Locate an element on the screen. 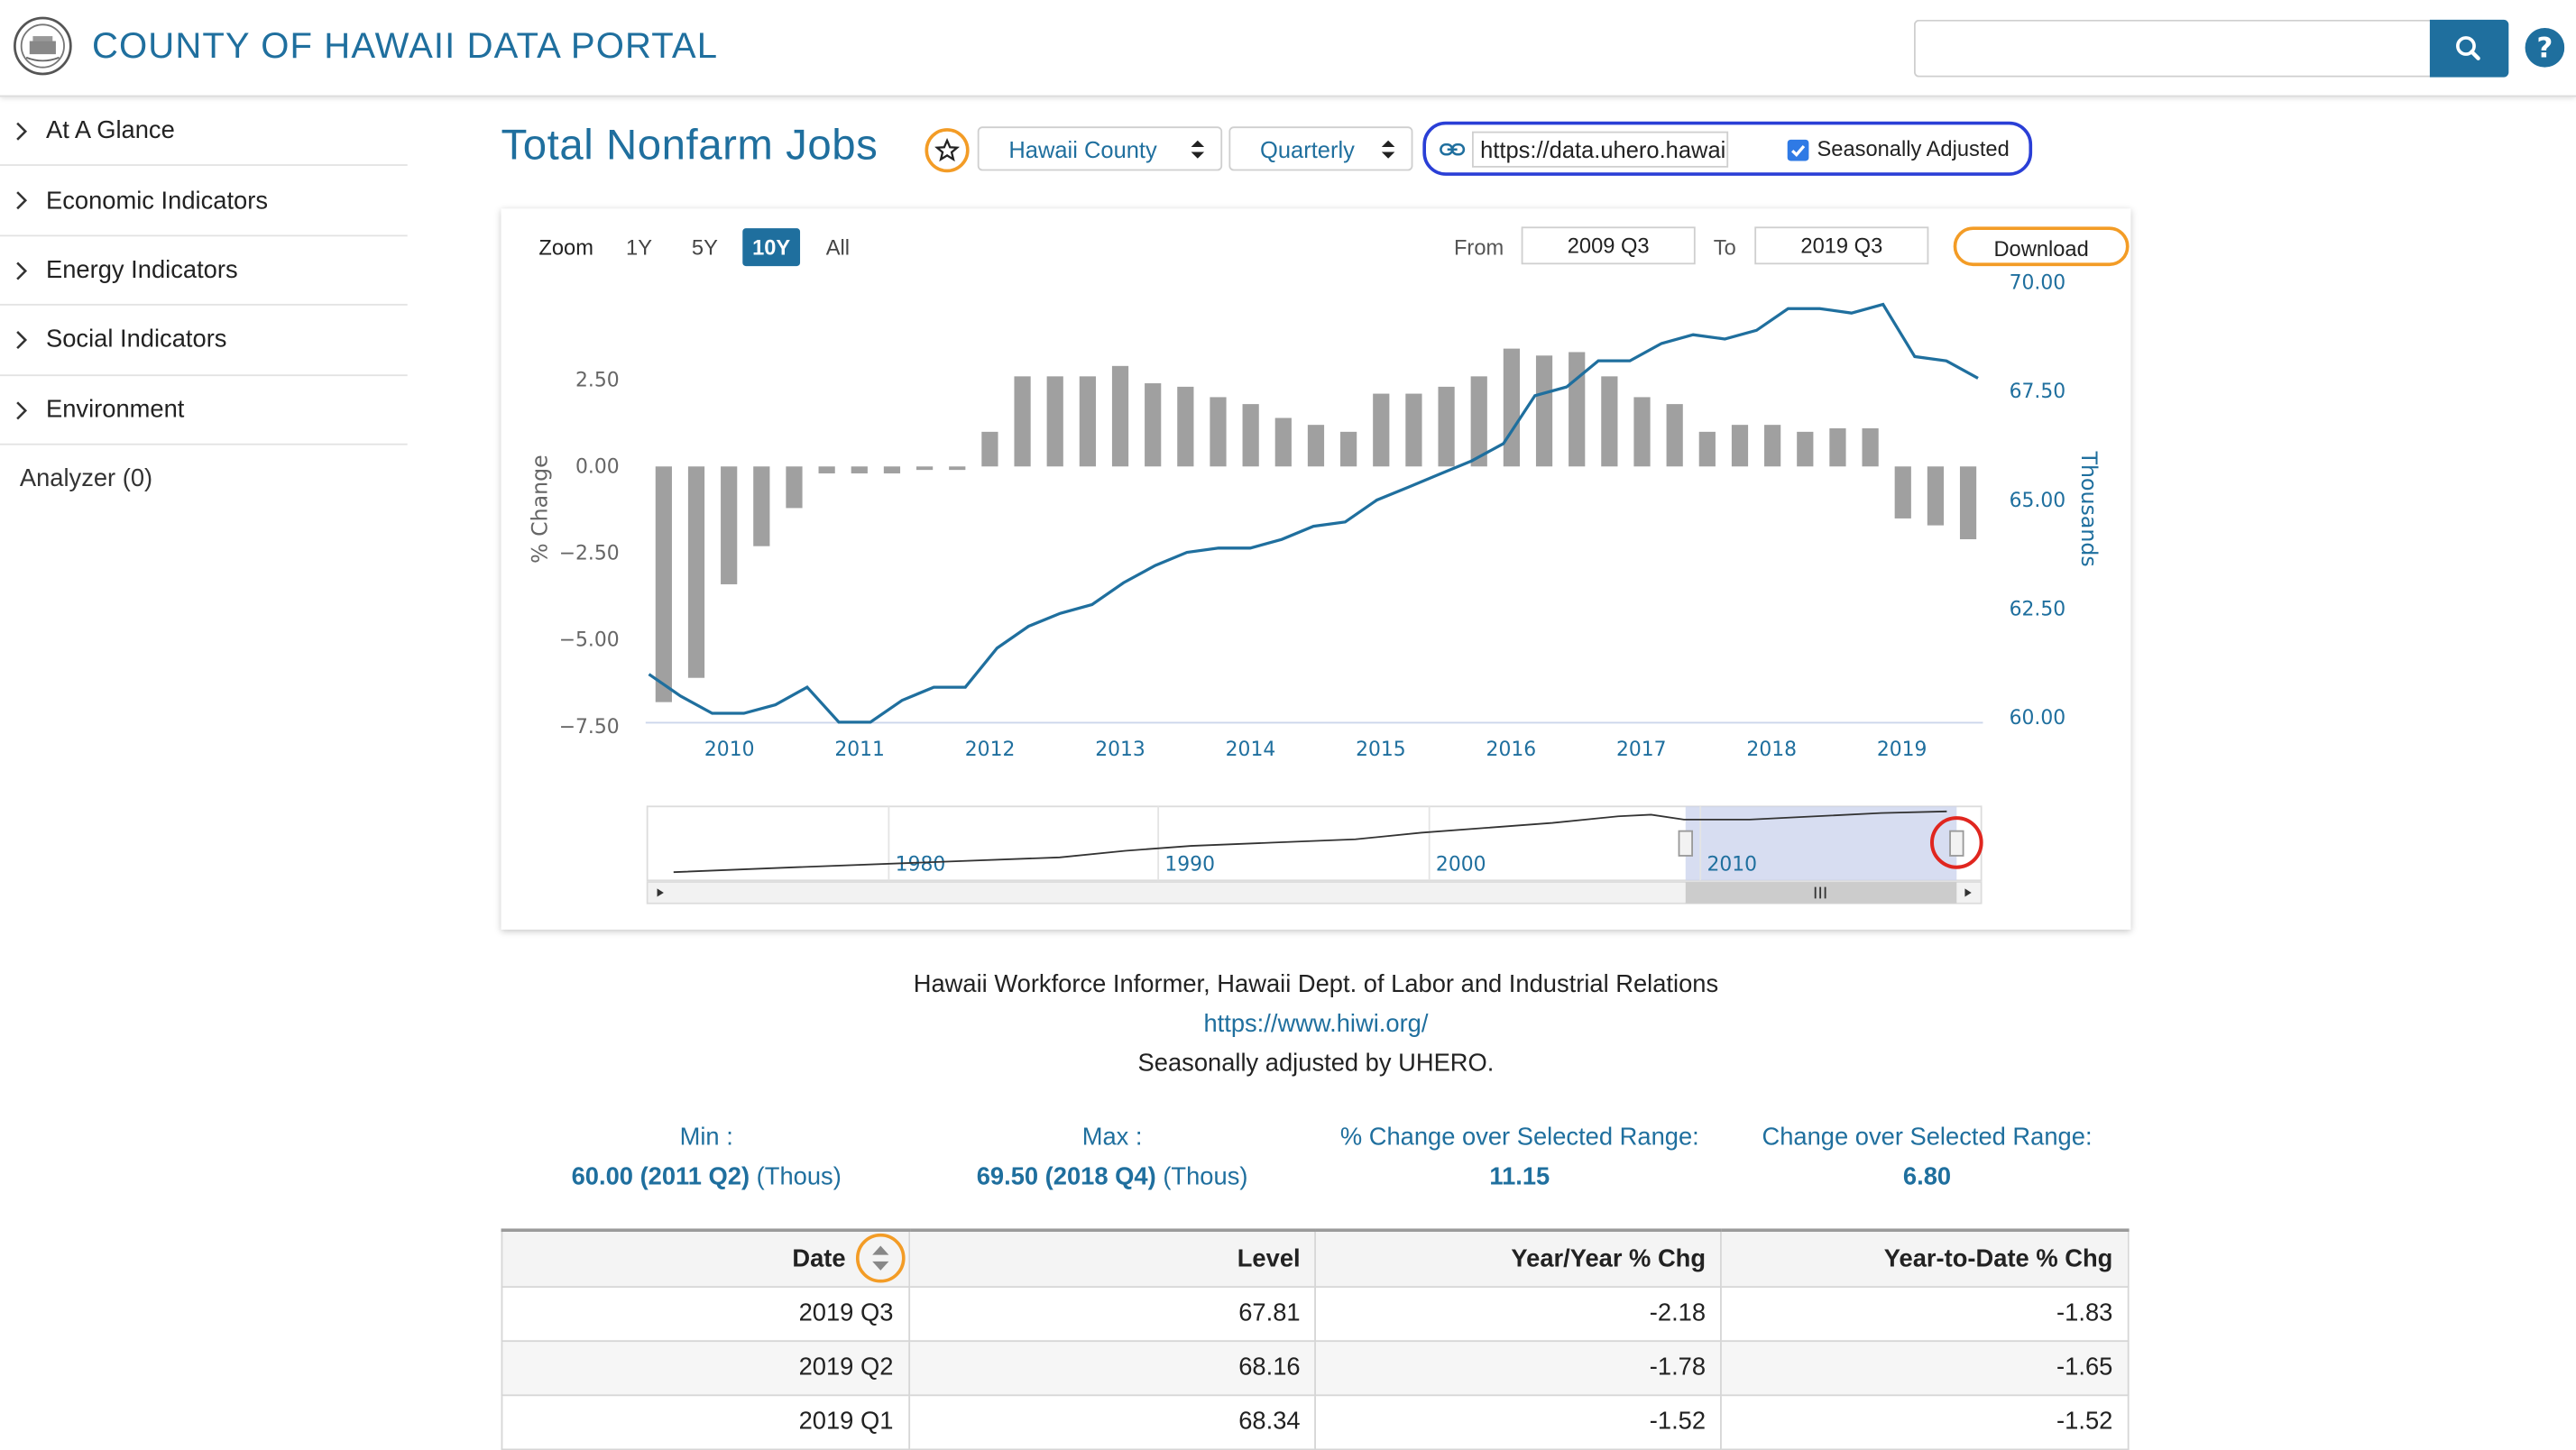 The image size is (2576, 1450). cell-level: 68.34 is located at coordinates (1112, 1421).